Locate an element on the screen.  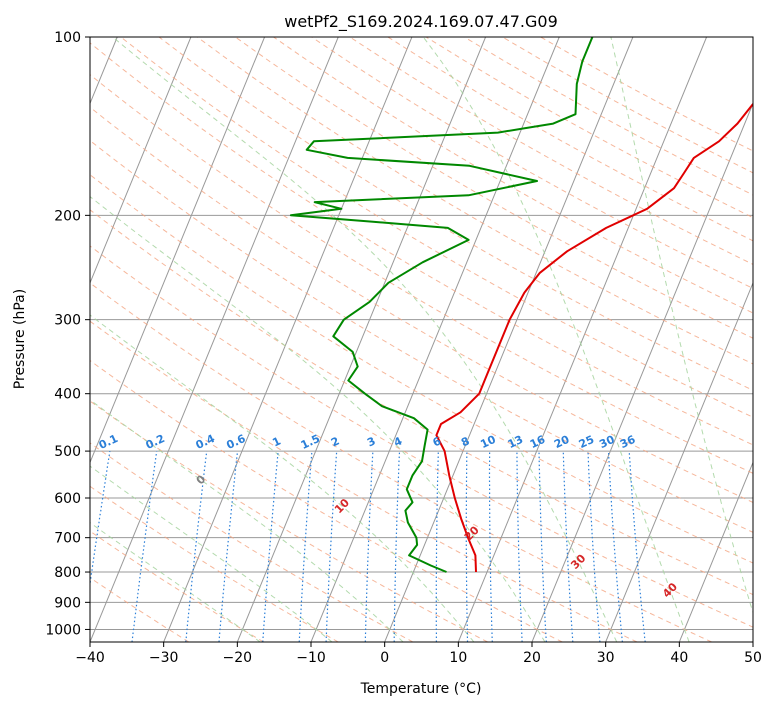
mixing-ratio-label: 16 is located at coordinates (538, 442).